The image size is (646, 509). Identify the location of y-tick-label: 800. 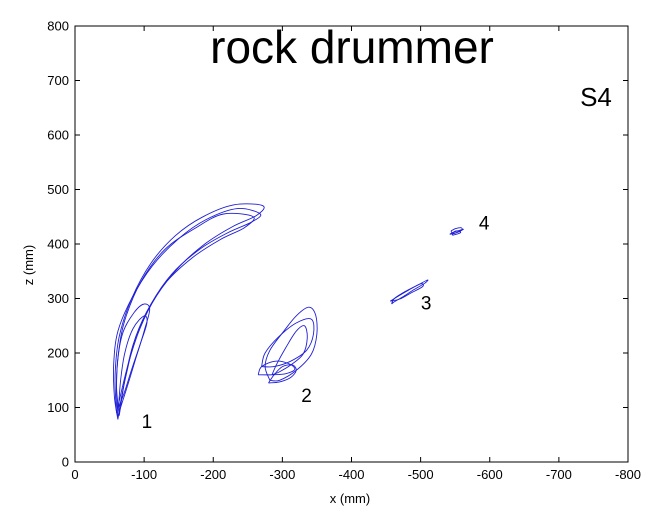
(58, 26).